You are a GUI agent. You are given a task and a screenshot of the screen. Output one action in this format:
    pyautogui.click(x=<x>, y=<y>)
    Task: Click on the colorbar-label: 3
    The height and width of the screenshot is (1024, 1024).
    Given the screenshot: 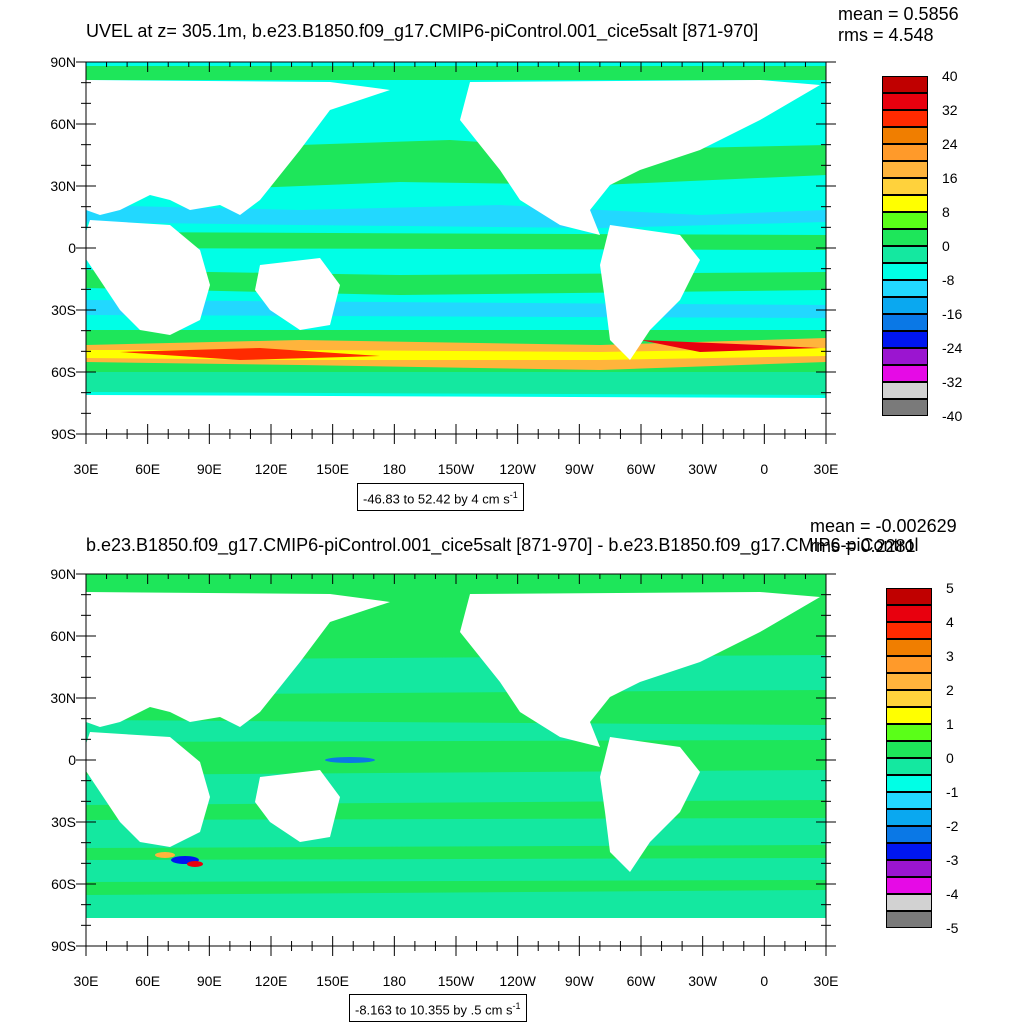 What is the action you would take?
    pyautogui.click(x=950, y=656)
    